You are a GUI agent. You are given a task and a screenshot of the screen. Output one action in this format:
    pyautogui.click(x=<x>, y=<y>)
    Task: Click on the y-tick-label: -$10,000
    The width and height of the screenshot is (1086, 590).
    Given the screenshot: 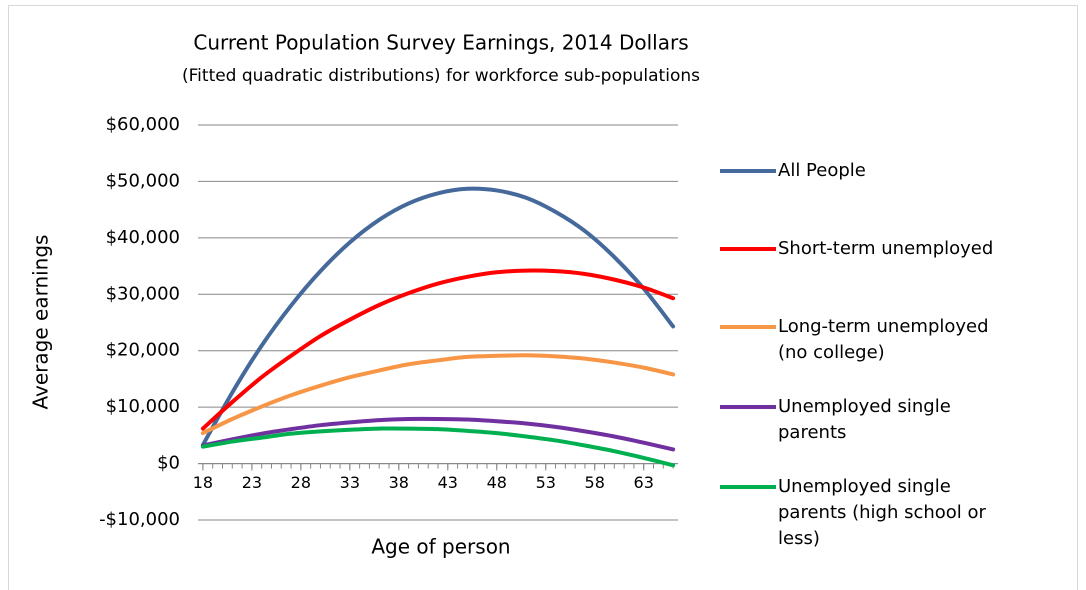 What is the action you would take?
    pyautogui.click(x=139, y=519)
    